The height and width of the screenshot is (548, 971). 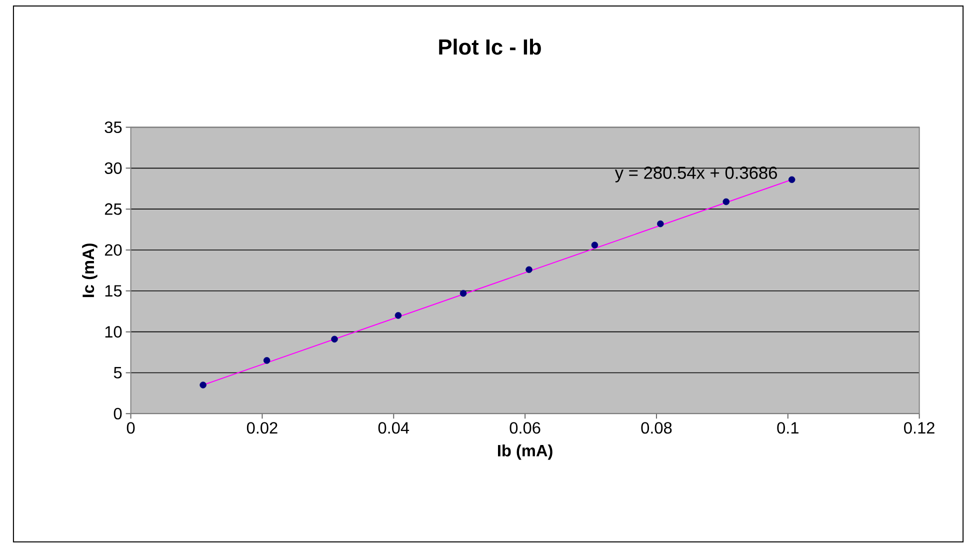 What do you see at coordinates (656, 428) in the screenshot?
I see `x-tick-label: 0.08` at bounding box center [656, 428].